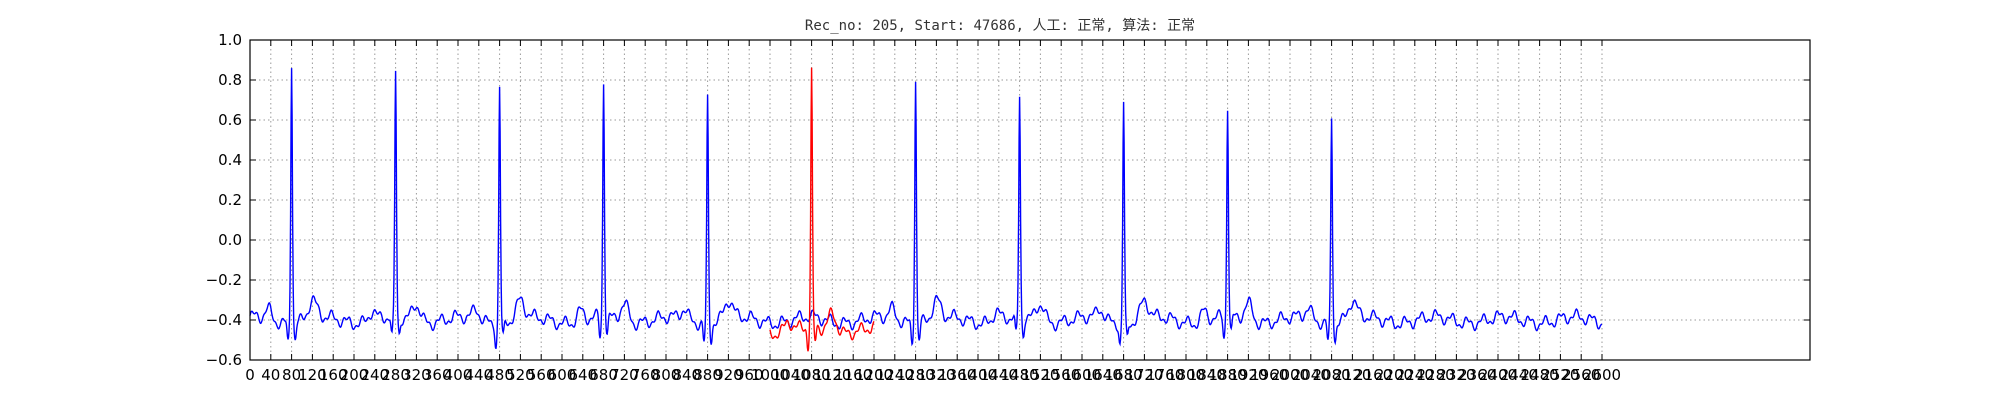 This screenshot has width=2000, height=400. Describe the element at coordinates (1373, 375) in the screenshot. I see `x-tick-label: 2160` at that location.